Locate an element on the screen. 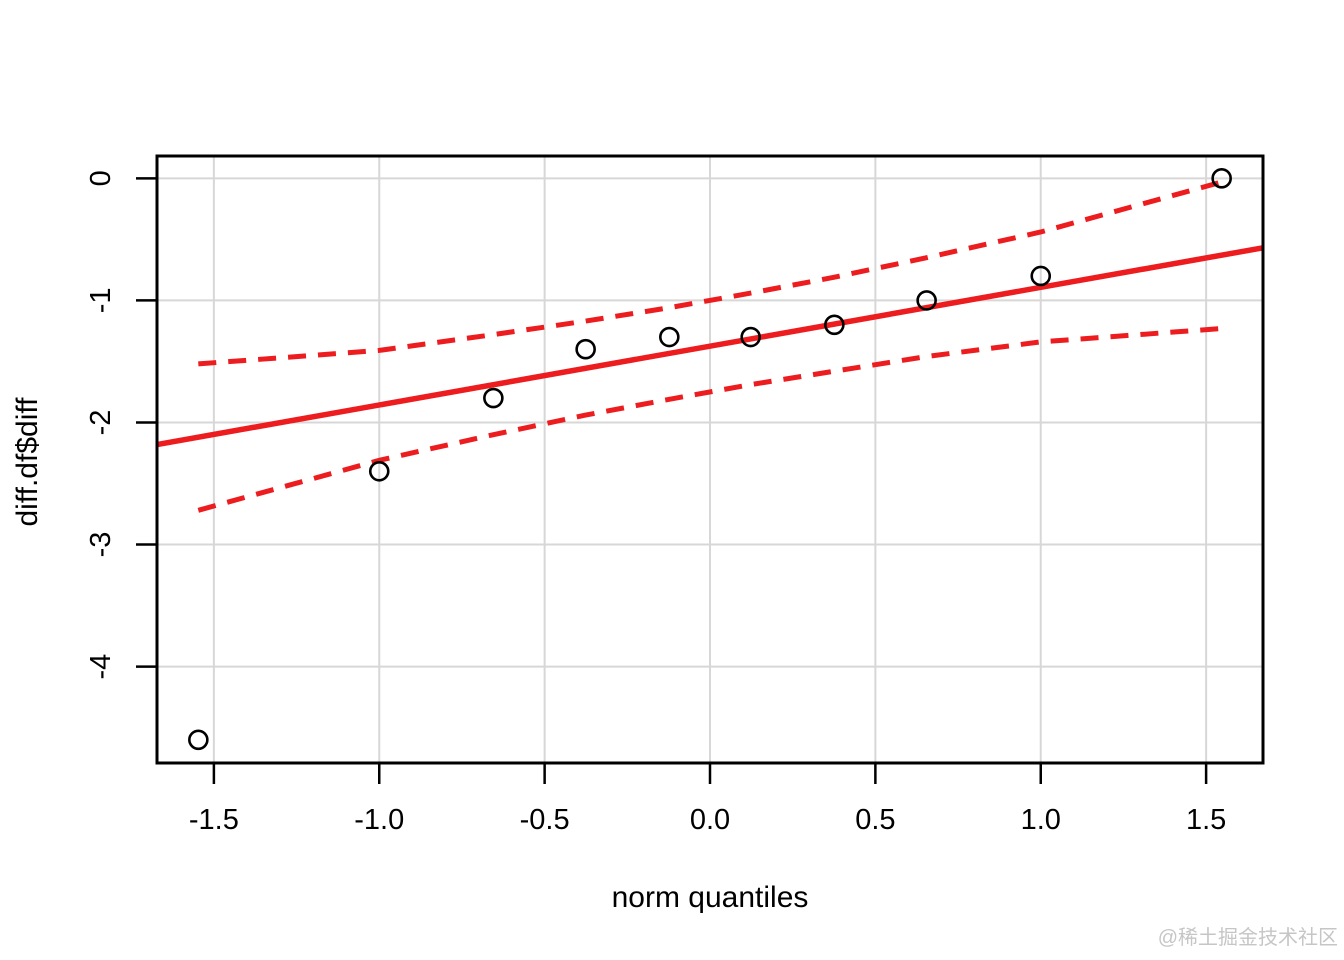 The height and width of the screenshot is (960, 1344). y-tick-label: 0 is located at coordinates (101, 178).